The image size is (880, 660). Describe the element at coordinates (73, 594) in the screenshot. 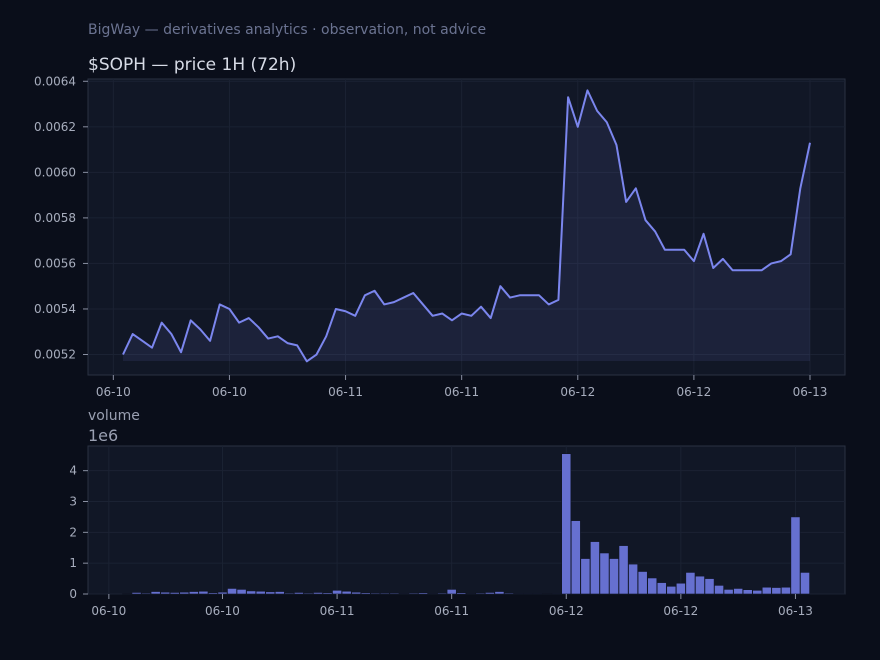

I see `volume-y-tick-label: 0` at that location.